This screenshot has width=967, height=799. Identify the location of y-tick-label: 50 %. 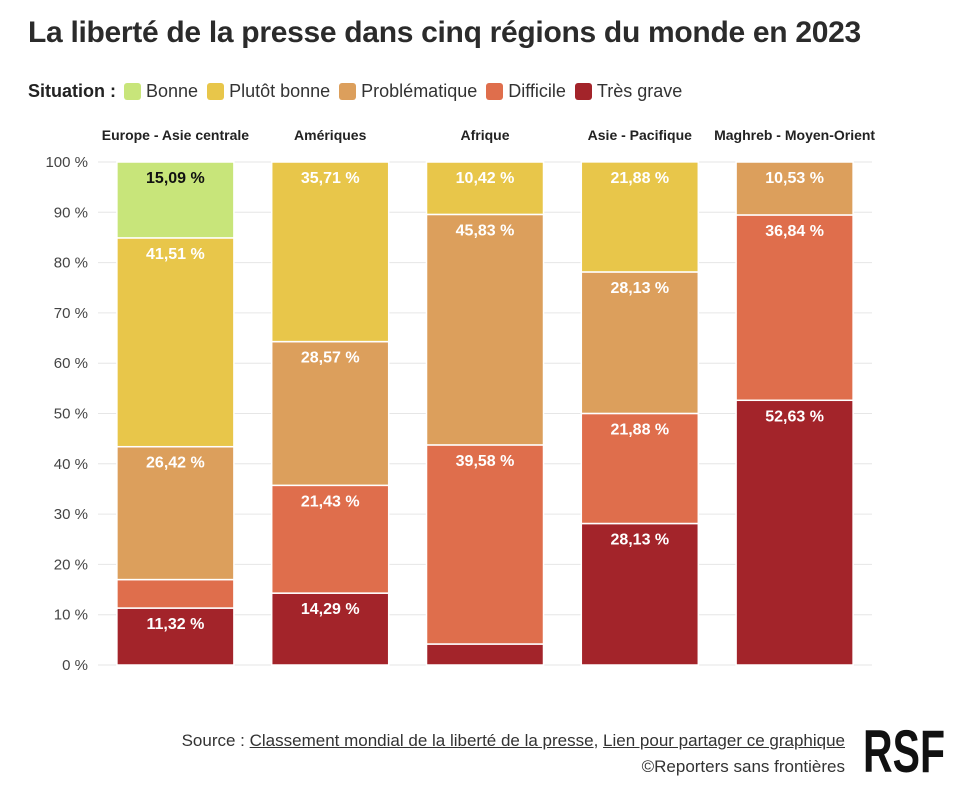
(71, 414).